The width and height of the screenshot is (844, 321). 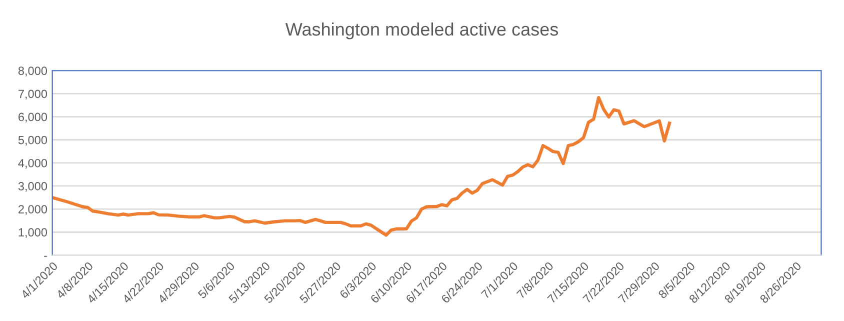 I want to click on y-tick-label: 8,000, so click(x=33, y=71).